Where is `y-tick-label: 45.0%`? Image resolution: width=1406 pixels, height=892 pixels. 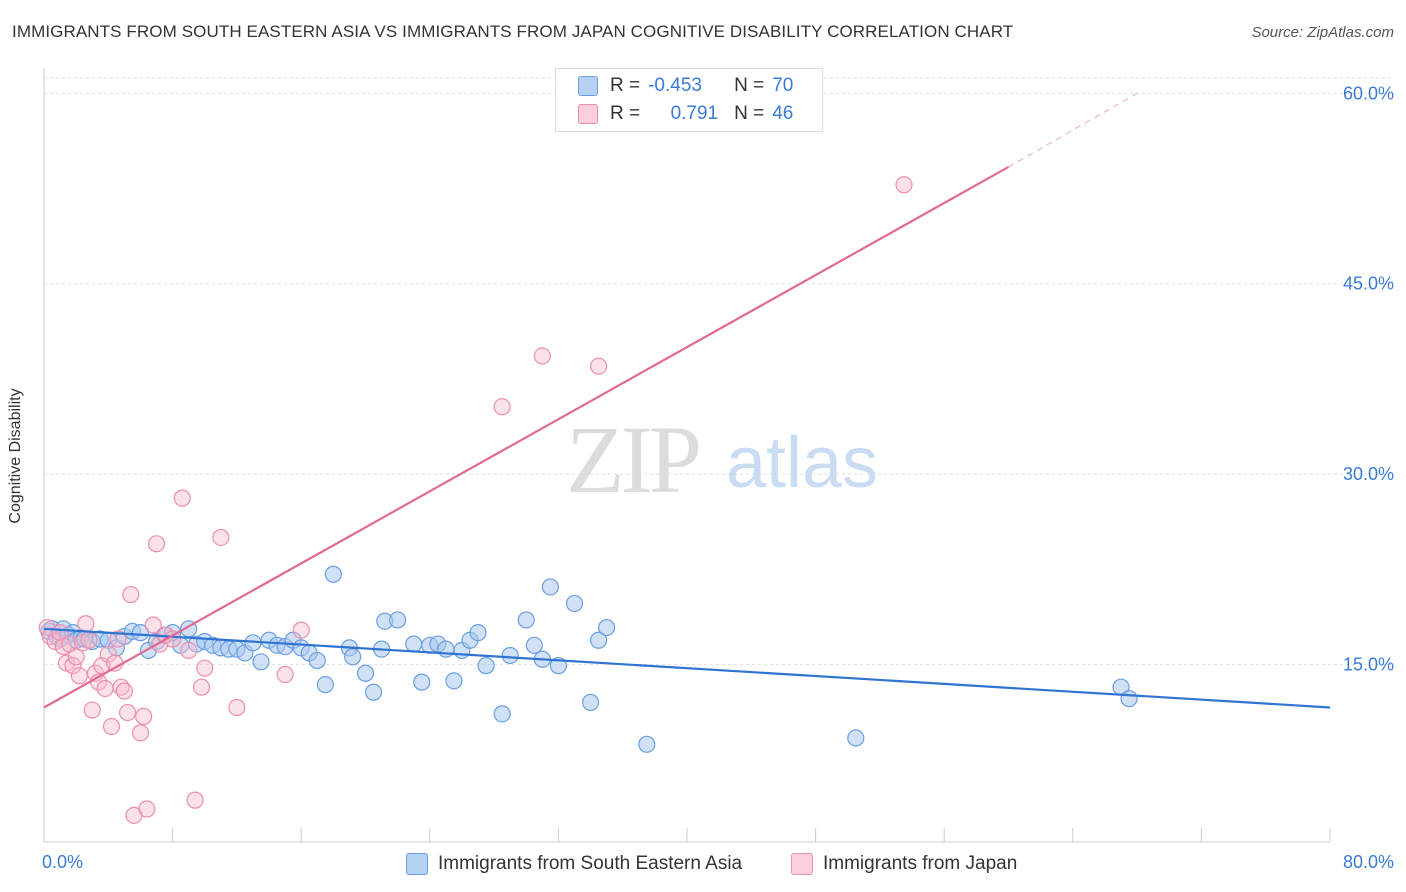 y-tick-label: 45.0% is located at coordinates (1368, 284).